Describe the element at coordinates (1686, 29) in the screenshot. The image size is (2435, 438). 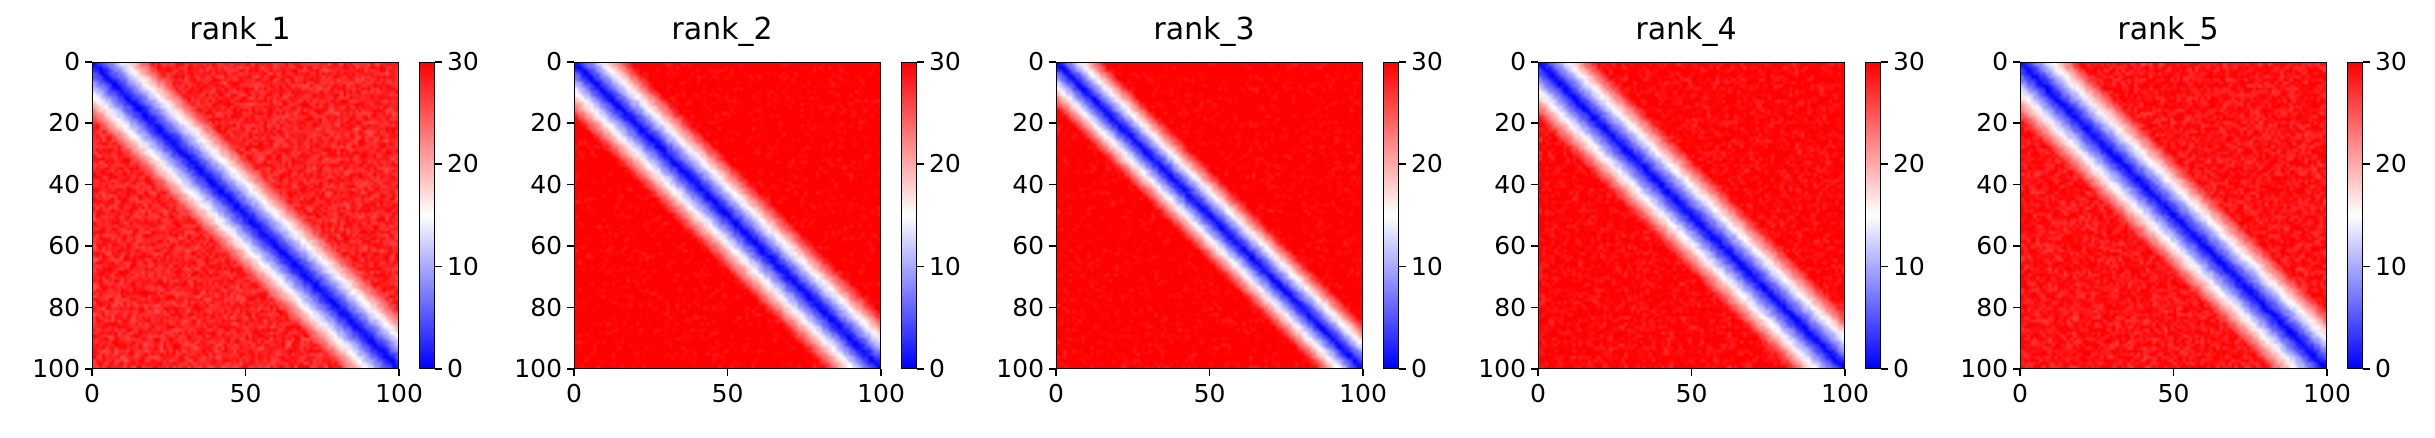
I see `chart-title: rank_4` at that location.